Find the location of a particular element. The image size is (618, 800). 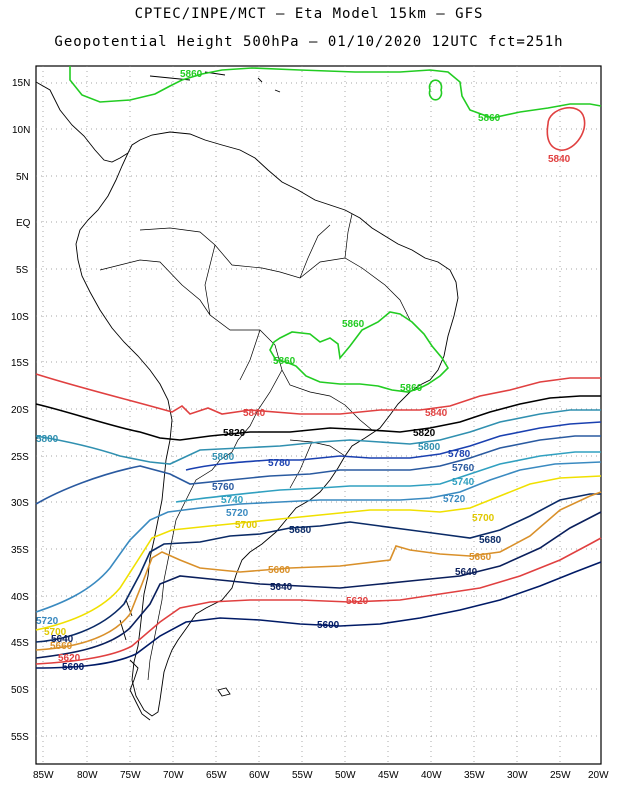

lat-label: 55S is located at coordinates (20, 737).